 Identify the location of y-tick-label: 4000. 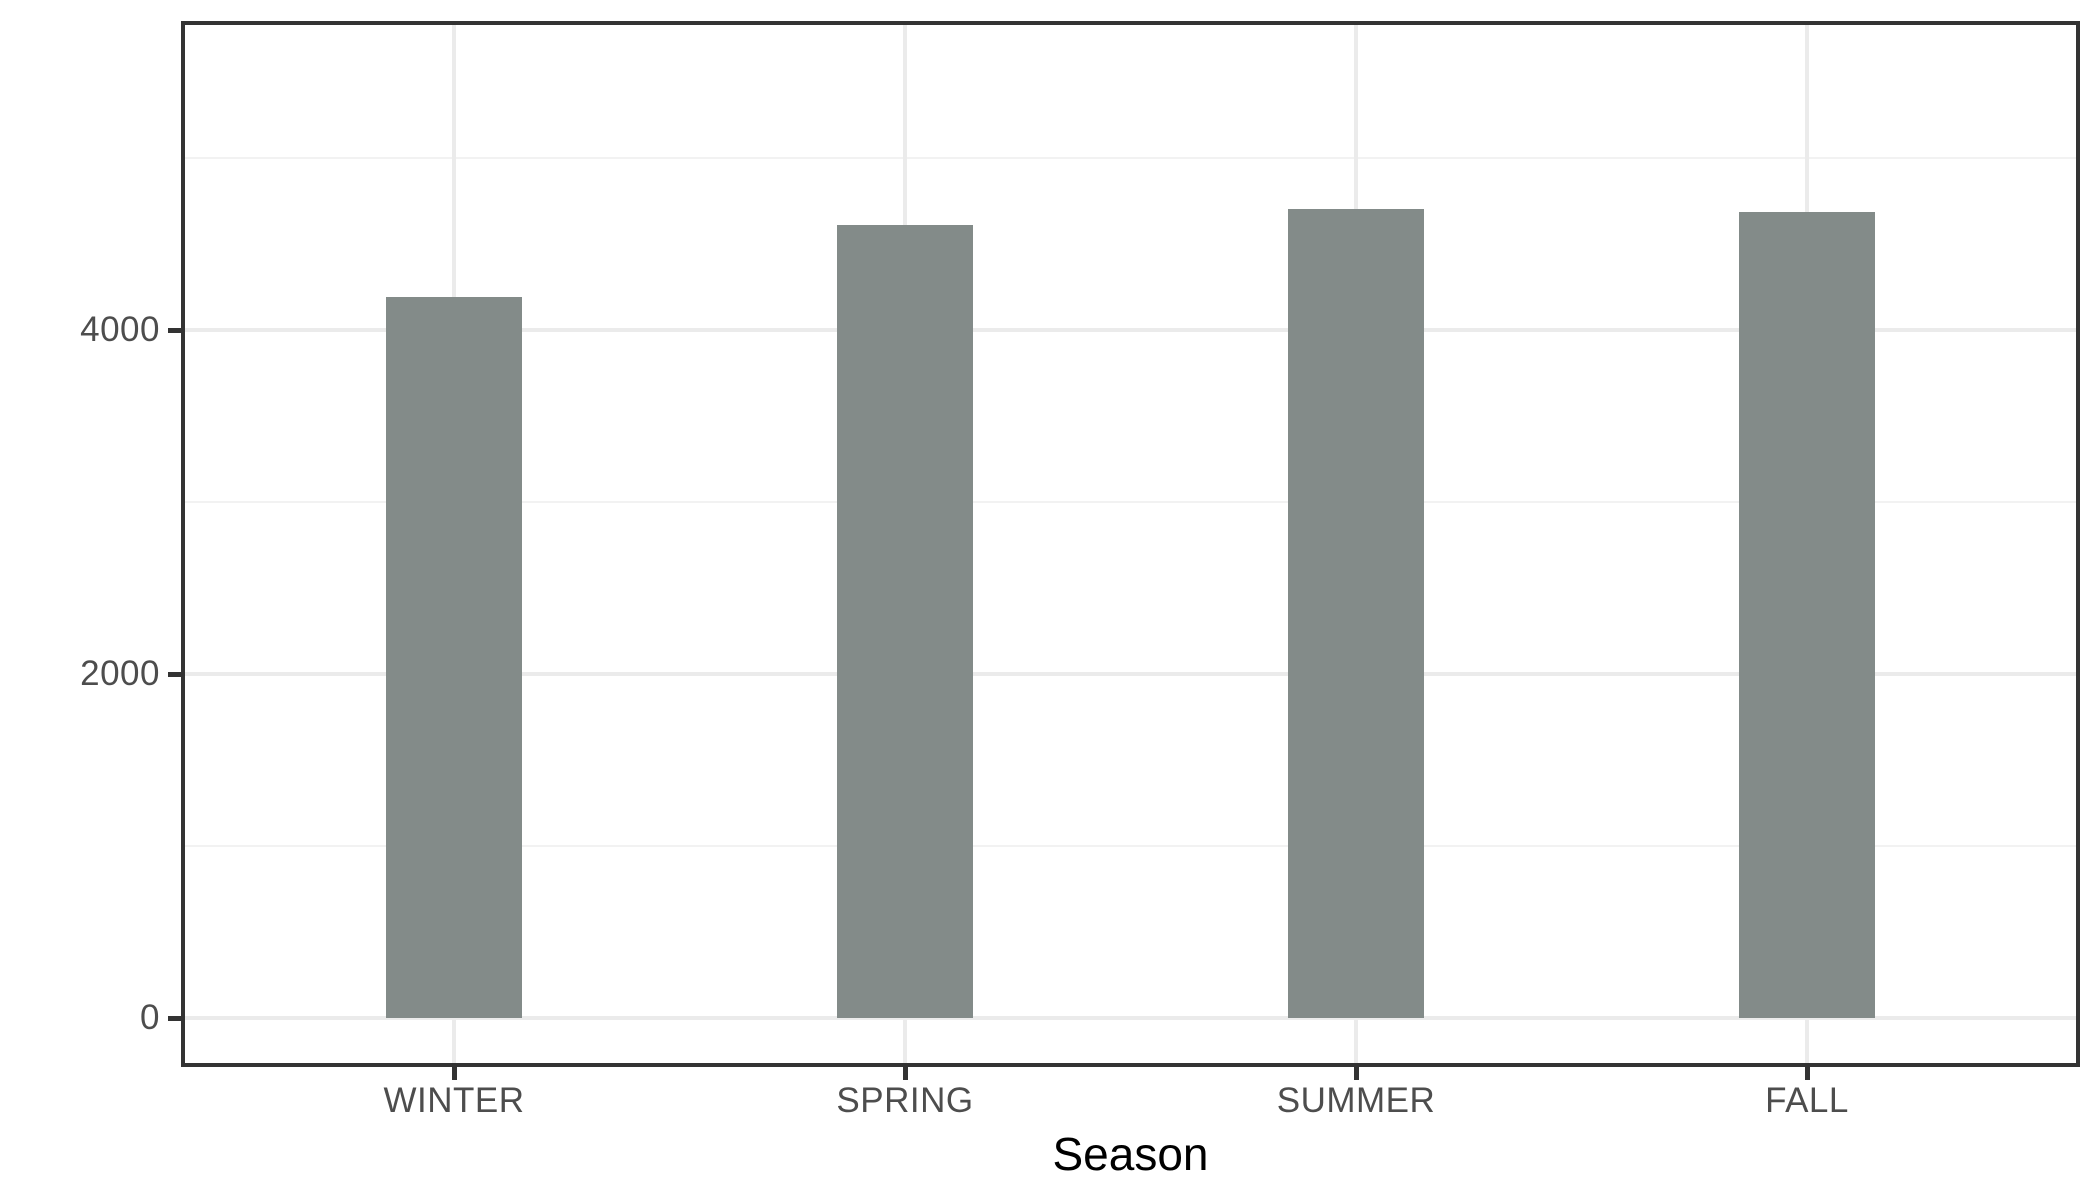
(120, 329).